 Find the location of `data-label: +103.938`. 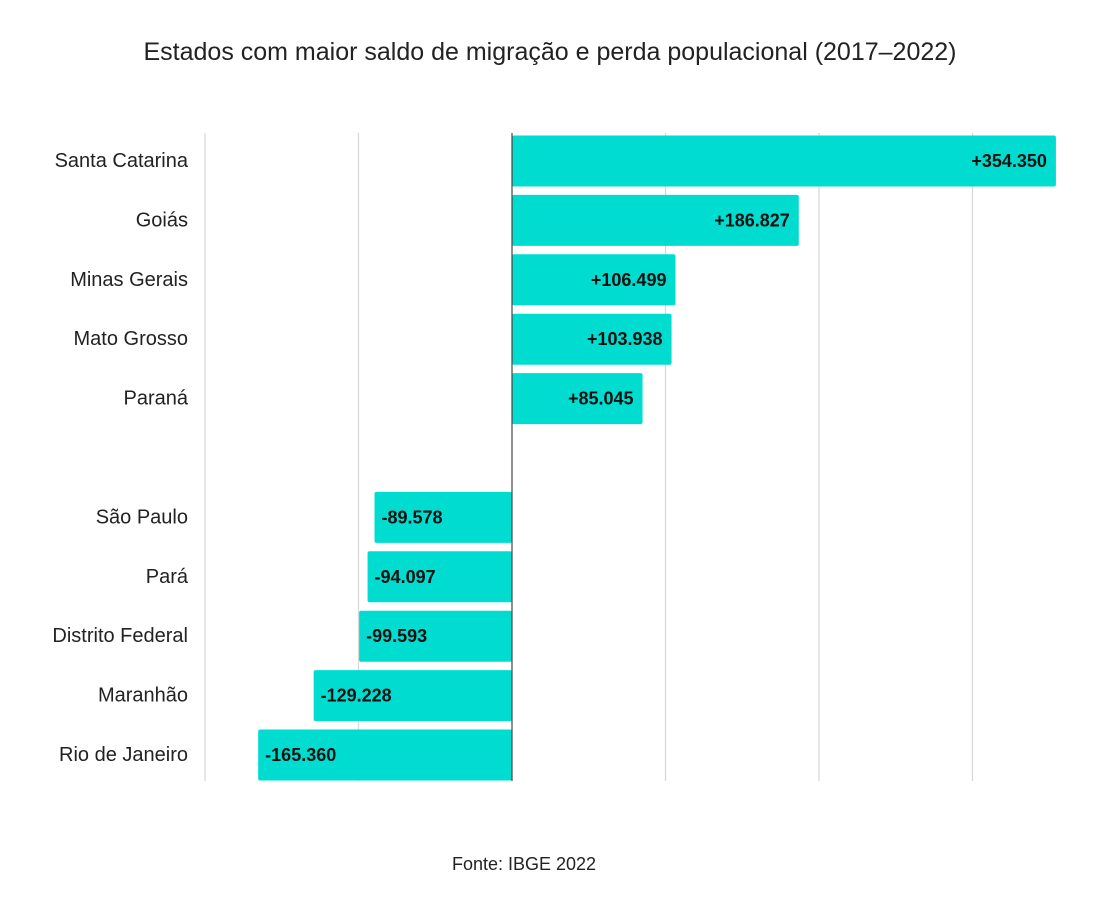

data-label: +103.938 is located at coordinates (625, 339).